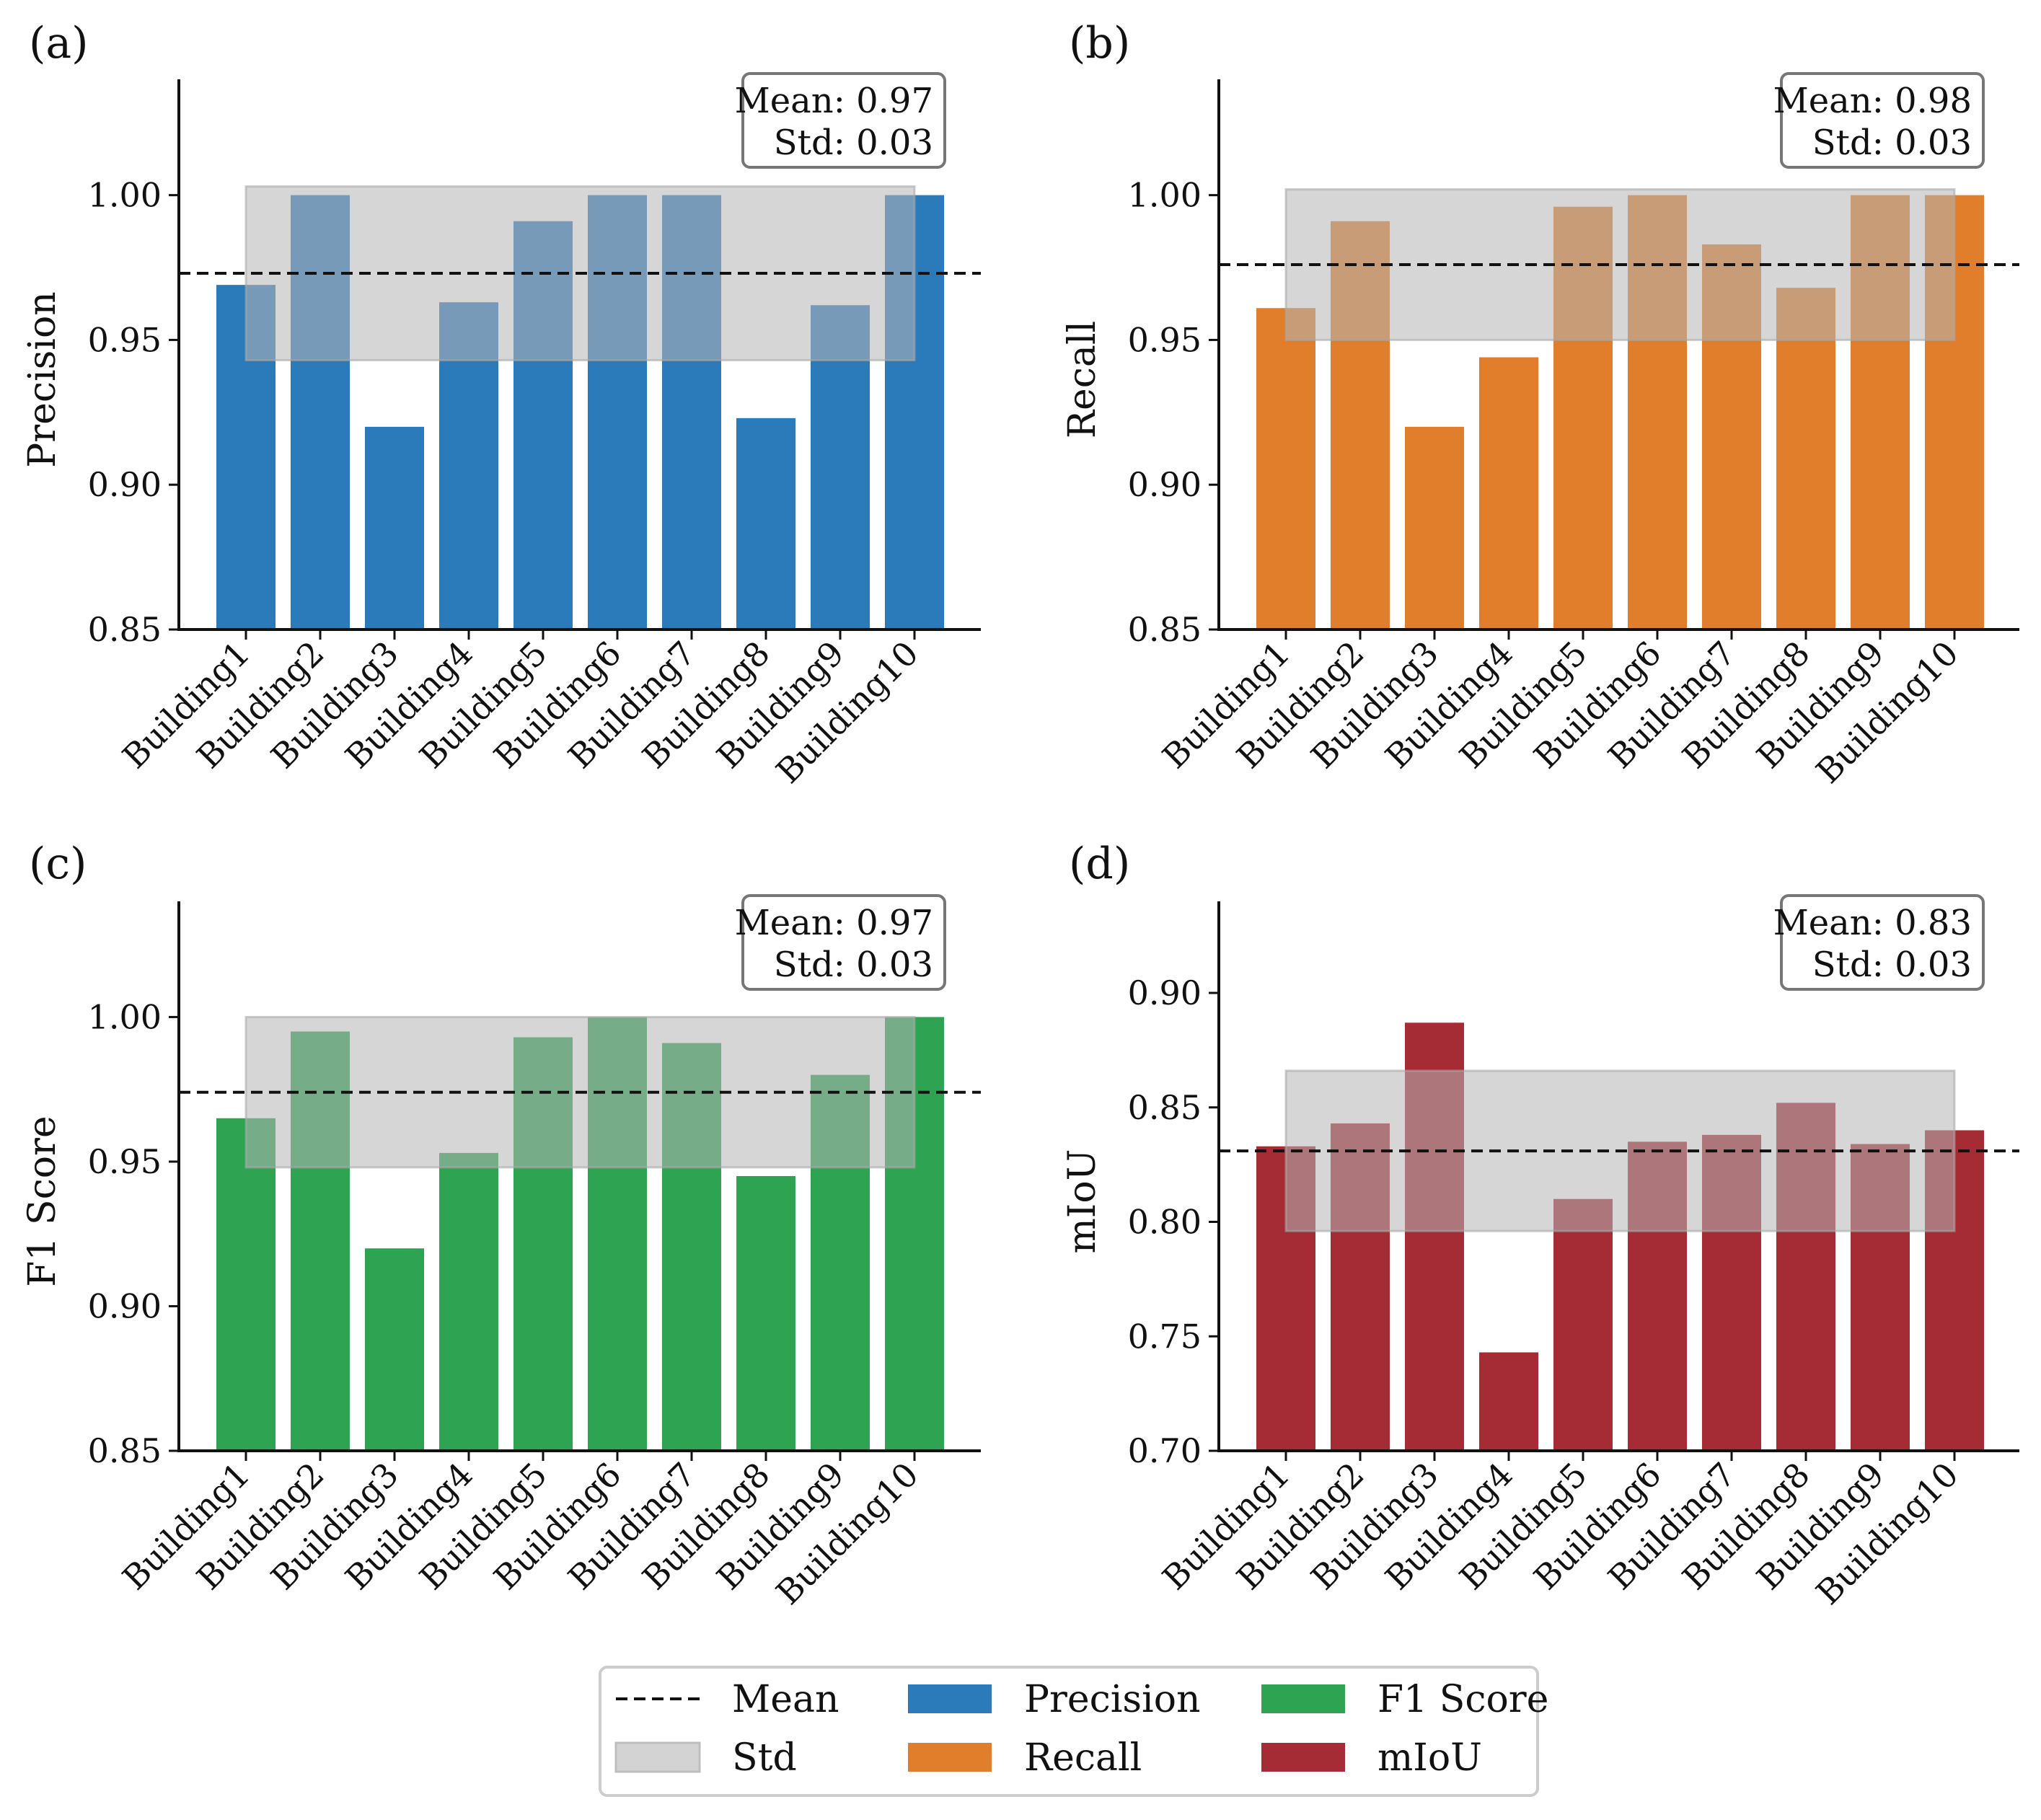 The image size is (2041, 1820). What do you see at coordinates (764, 1758) in the screenshot?
I see `legend-label: Std` at bounding box center [764, 1758].